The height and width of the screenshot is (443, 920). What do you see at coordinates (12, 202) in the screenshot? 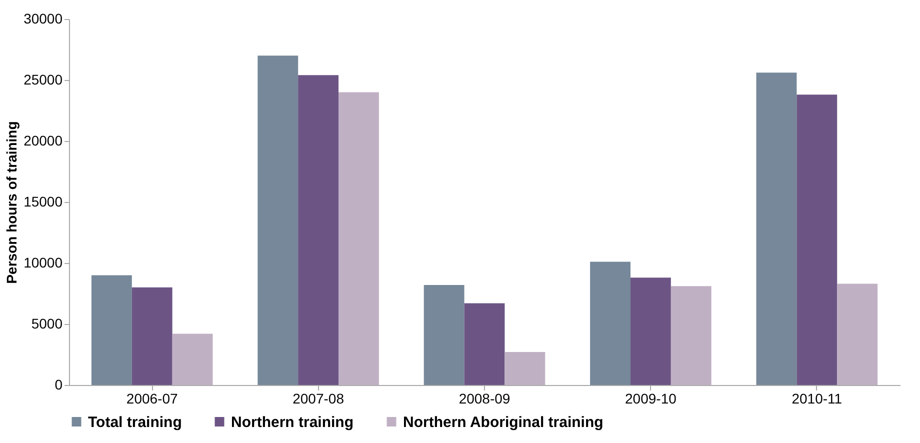
I see `y-axis-title: Person hours of training` at bounding box center [12, 202].